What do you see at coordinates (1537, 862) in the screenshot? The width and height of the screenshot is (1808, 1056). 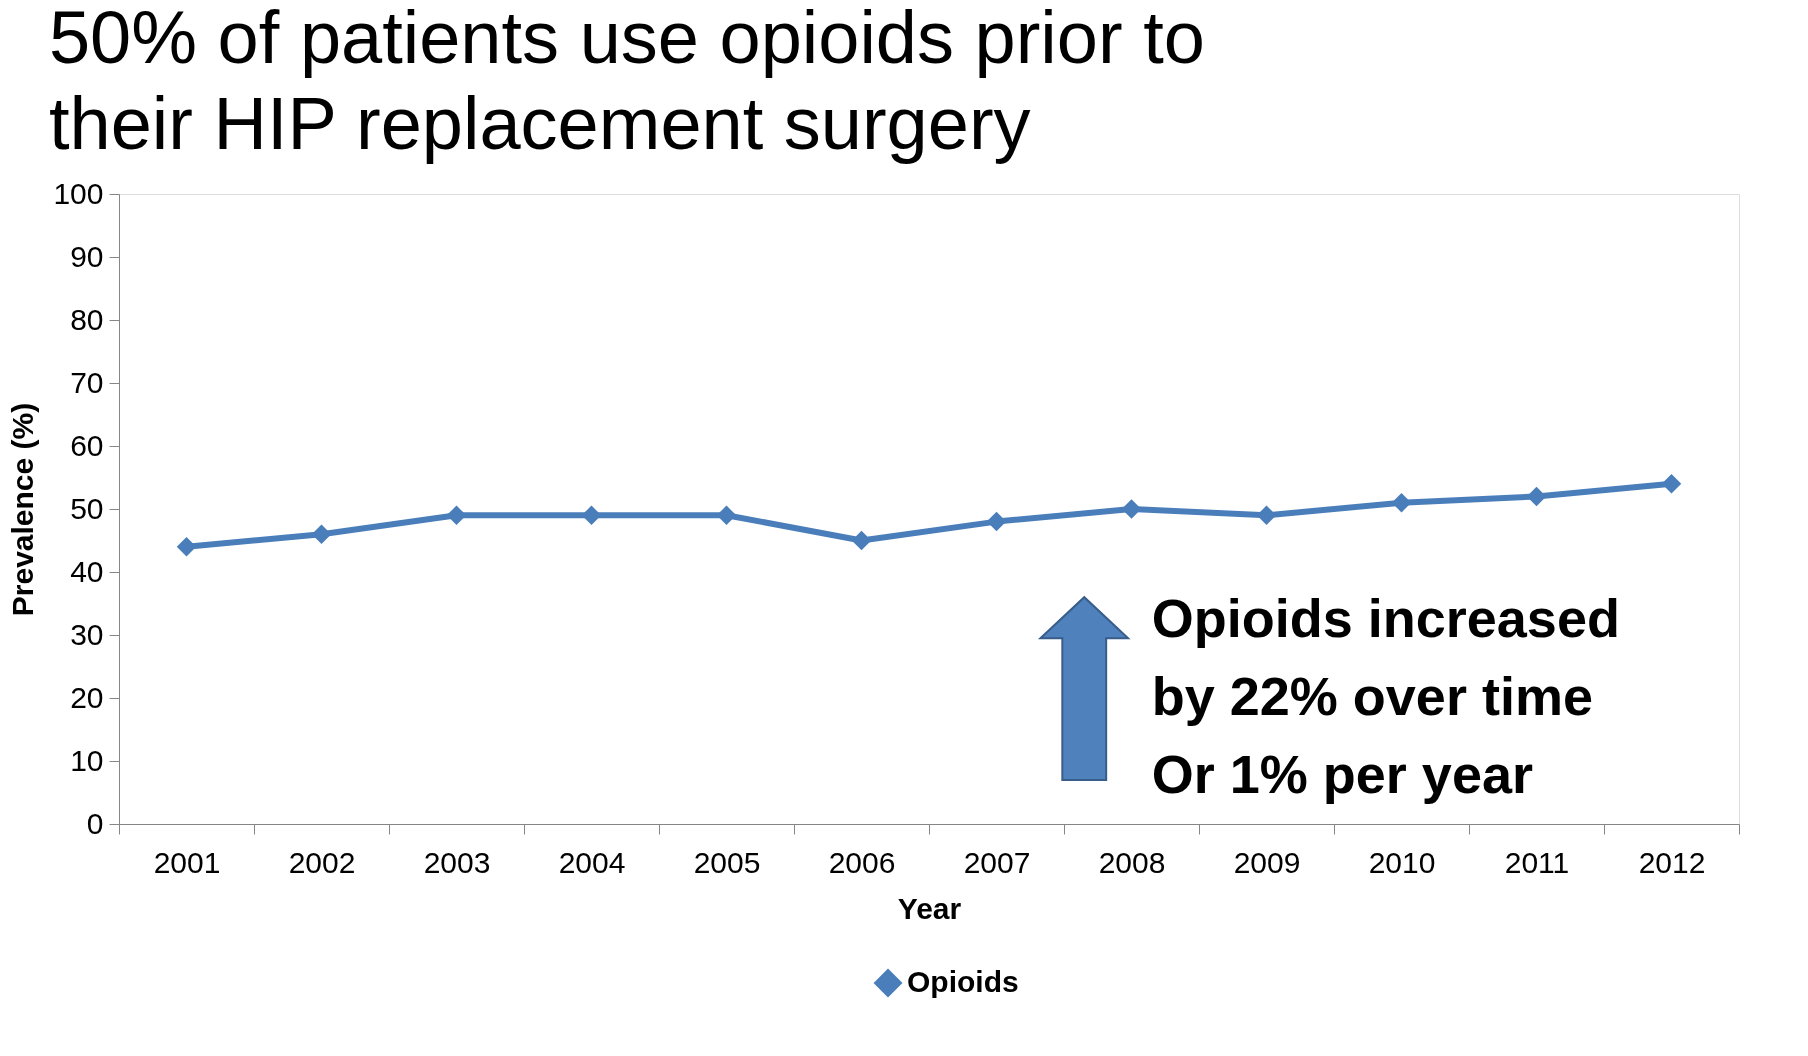 I see `x-tick-label: 2011` at bounding box center [1537, 862].